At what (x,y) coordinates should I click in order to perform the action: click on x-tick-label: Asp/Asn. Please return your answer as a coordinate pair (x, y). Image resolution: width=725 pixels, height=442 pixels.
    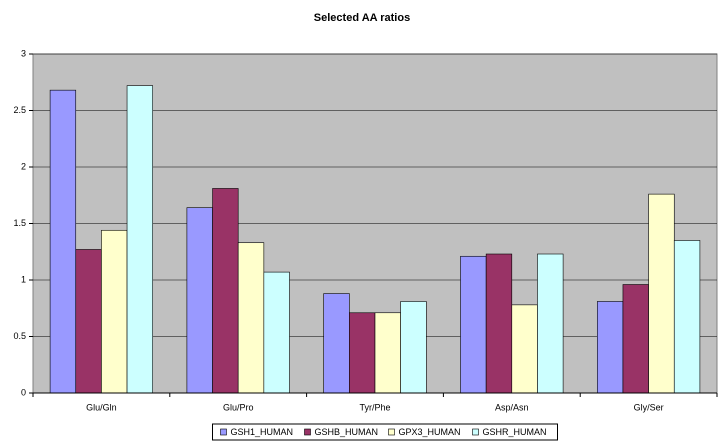
    Looking at the image, I should click on (512, 407).